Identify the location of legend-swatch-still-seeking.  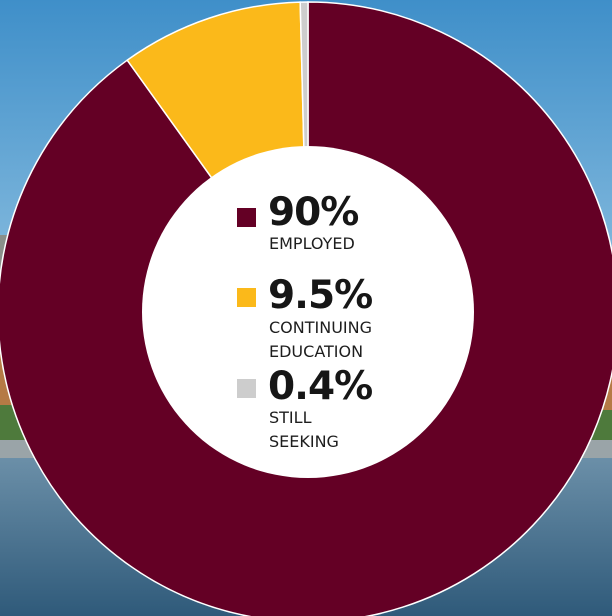
(246, 388).